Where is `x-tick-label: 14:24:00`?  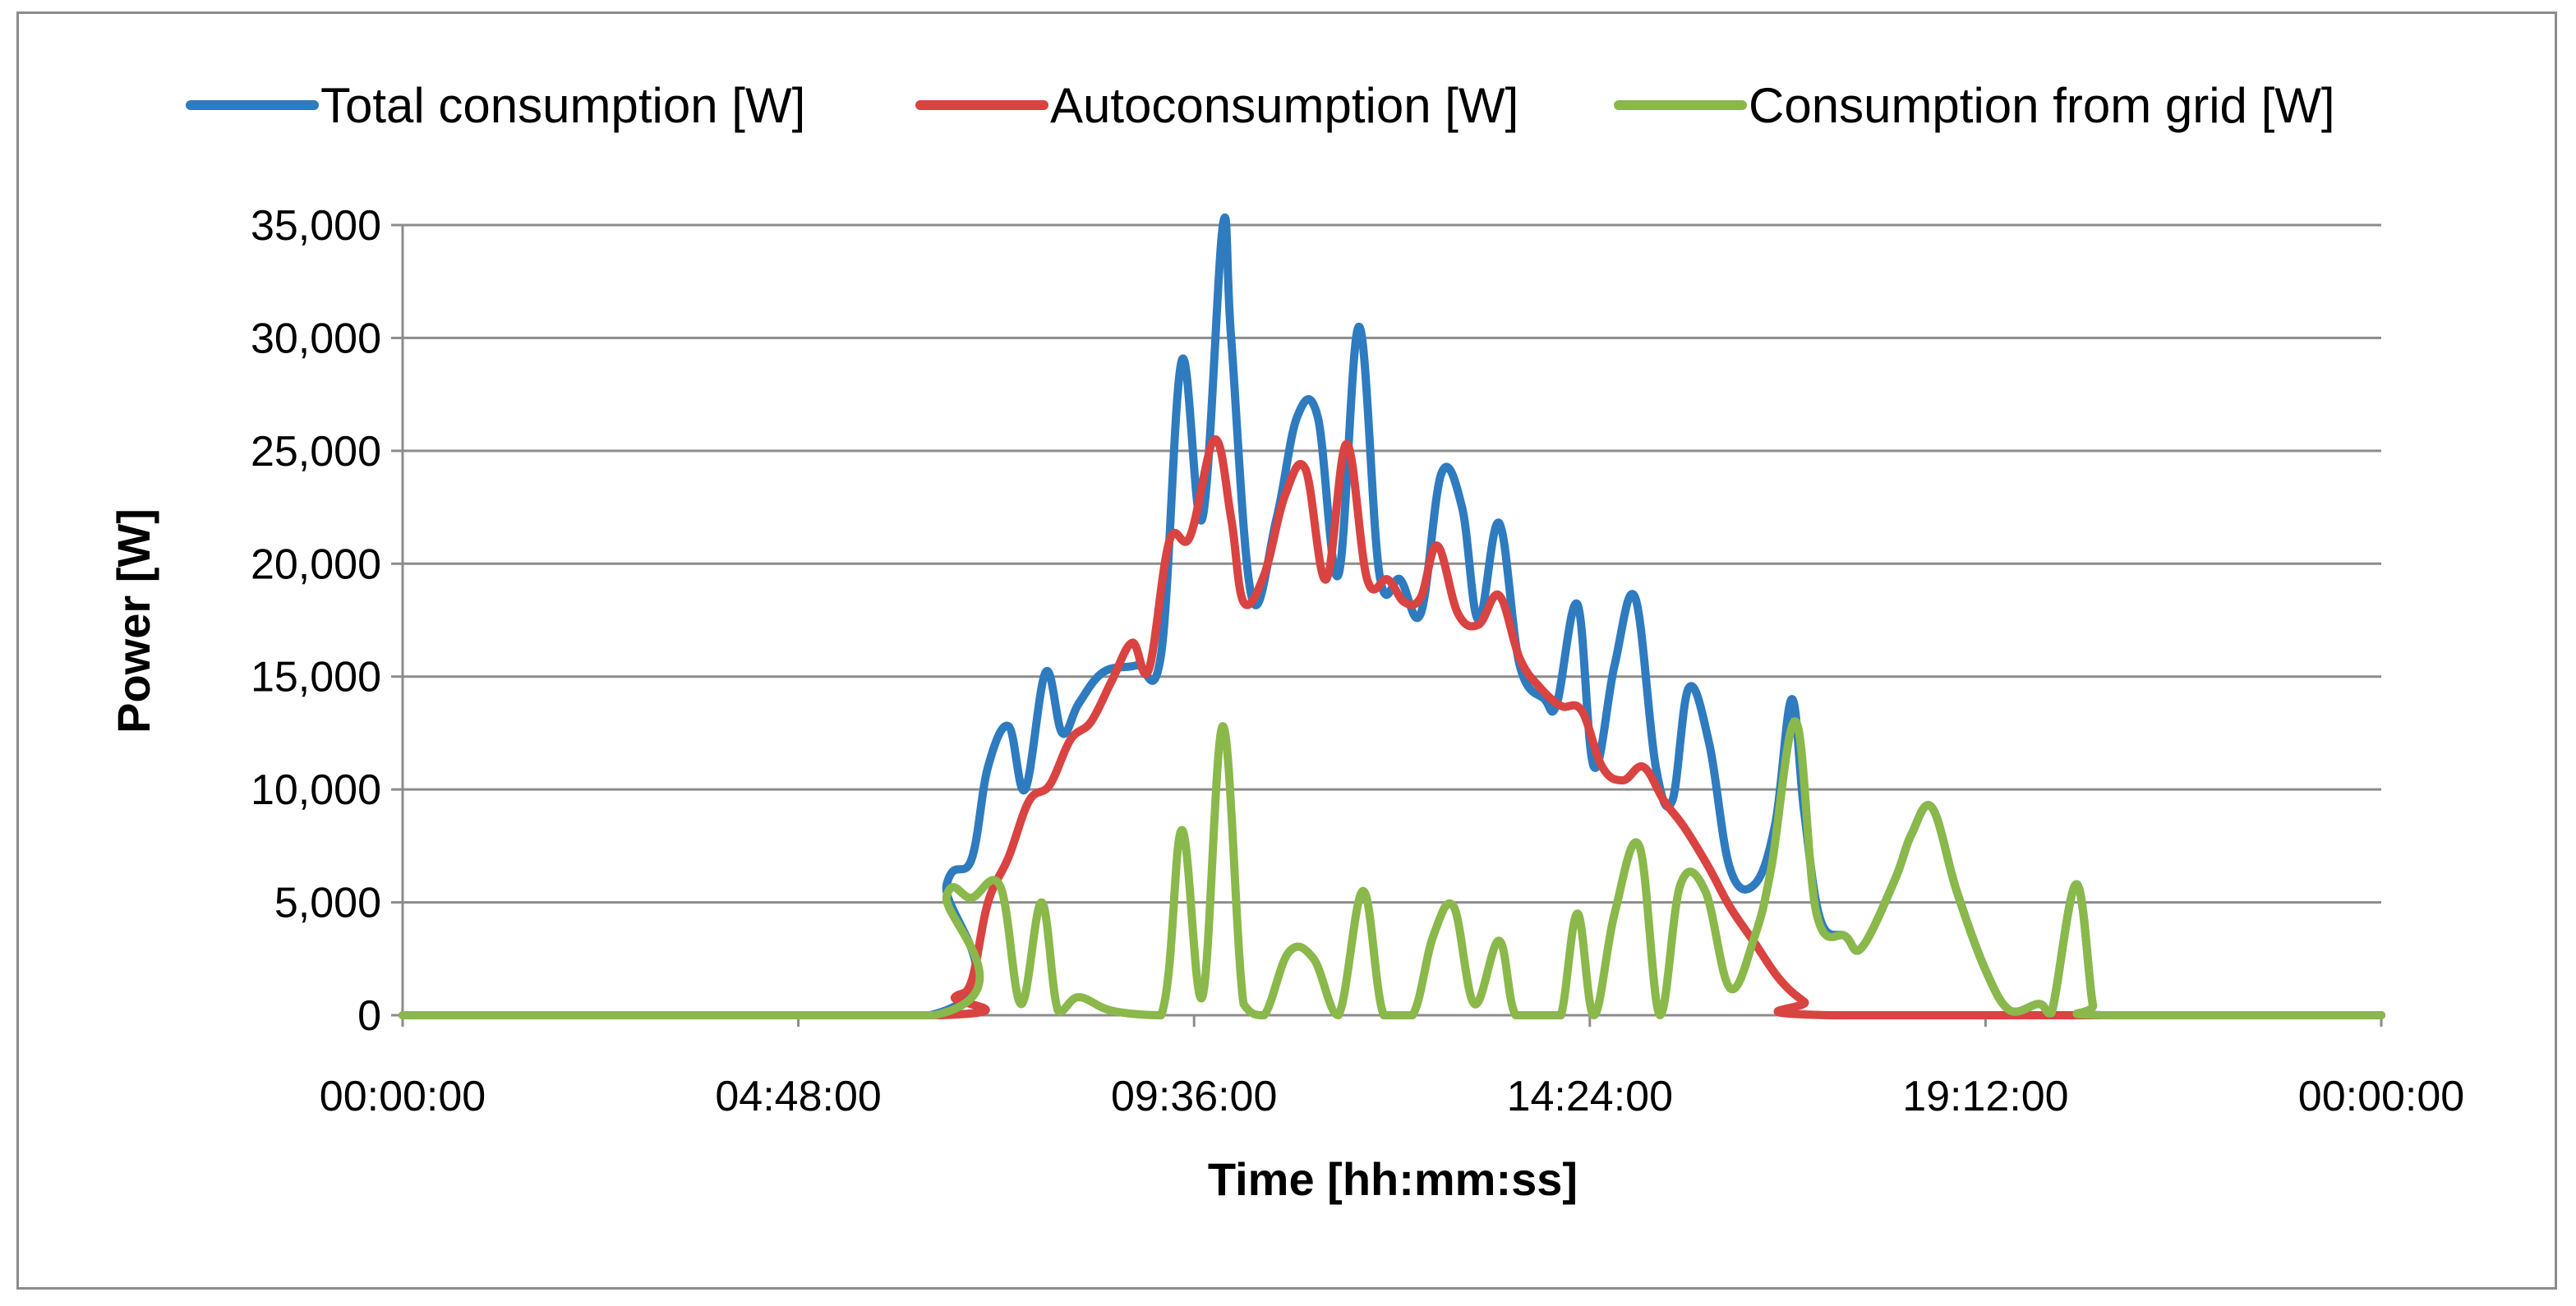 x-tick-label: 14:24:00 is located at coordinates (1590, 1096).